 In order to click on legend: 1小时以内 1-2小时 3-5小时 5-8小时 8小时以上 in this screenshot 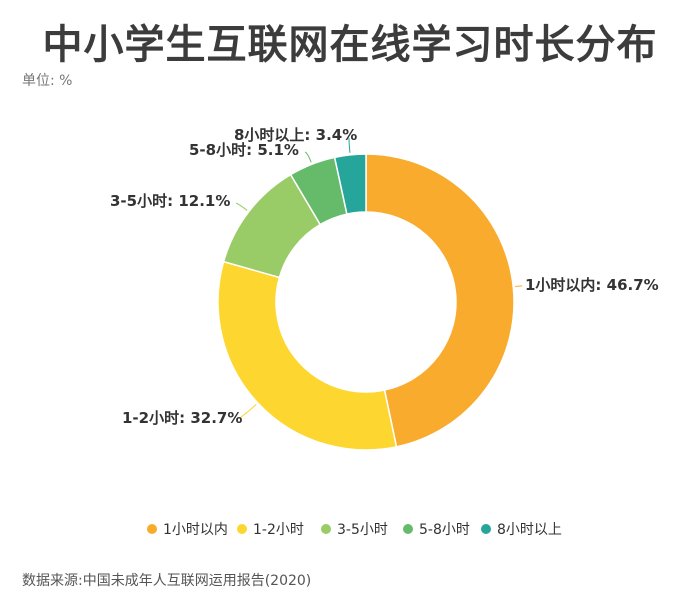, I will do `click(354, 530)`.